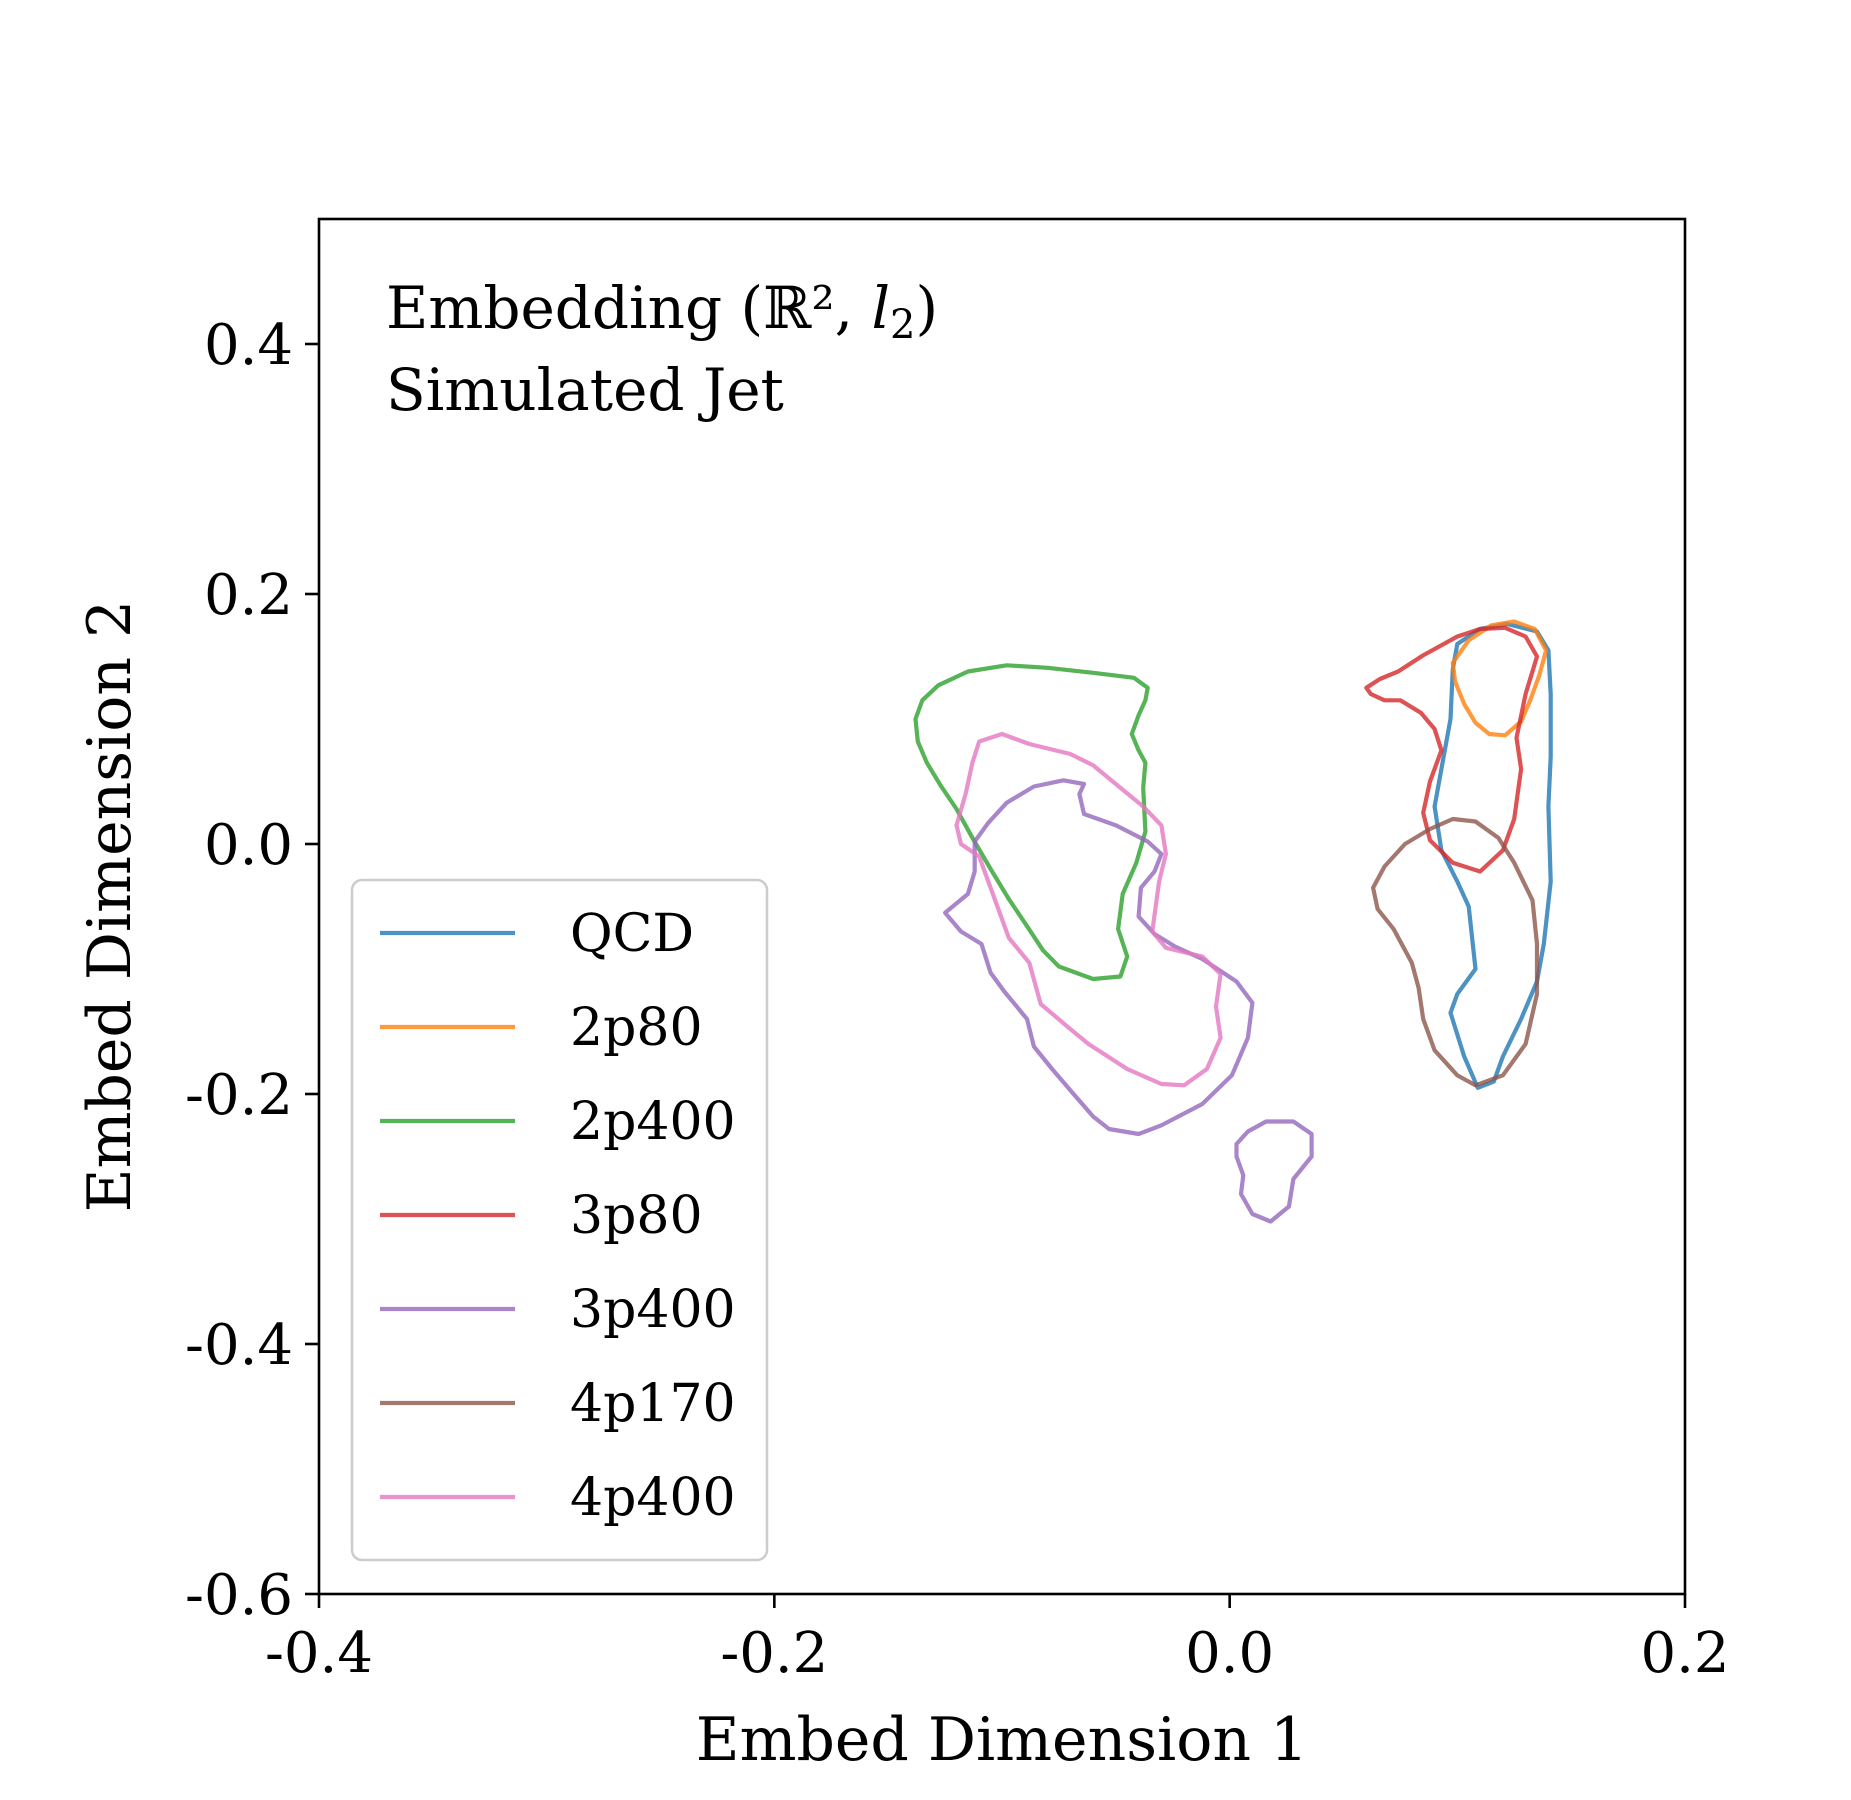 This screenshot has width=1851, height=1800. Describe the element at coordinates (239, 1095) in the screenshot. I see `y-tick-label: -0.2` at that location.